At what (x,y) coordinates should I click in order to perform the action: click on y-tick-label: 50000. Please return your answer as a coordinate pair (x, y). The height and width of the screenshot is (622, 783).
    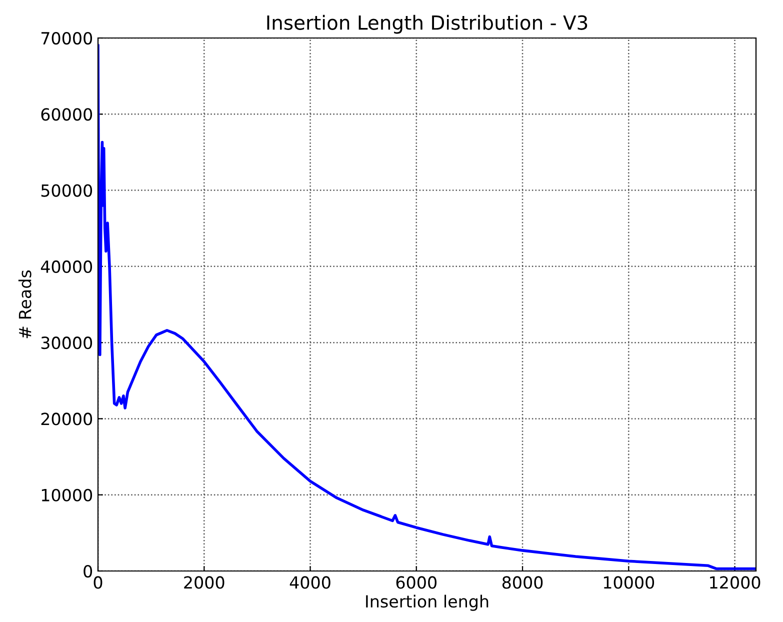
    Looking at the image, I should click on (66, 190).